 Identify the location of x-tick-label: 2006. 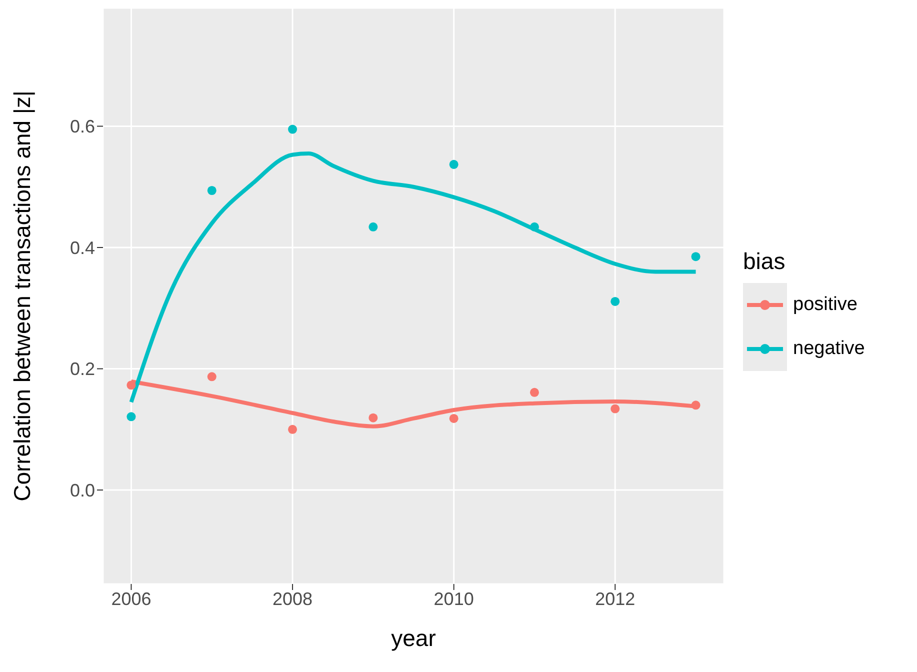
(131, 598).